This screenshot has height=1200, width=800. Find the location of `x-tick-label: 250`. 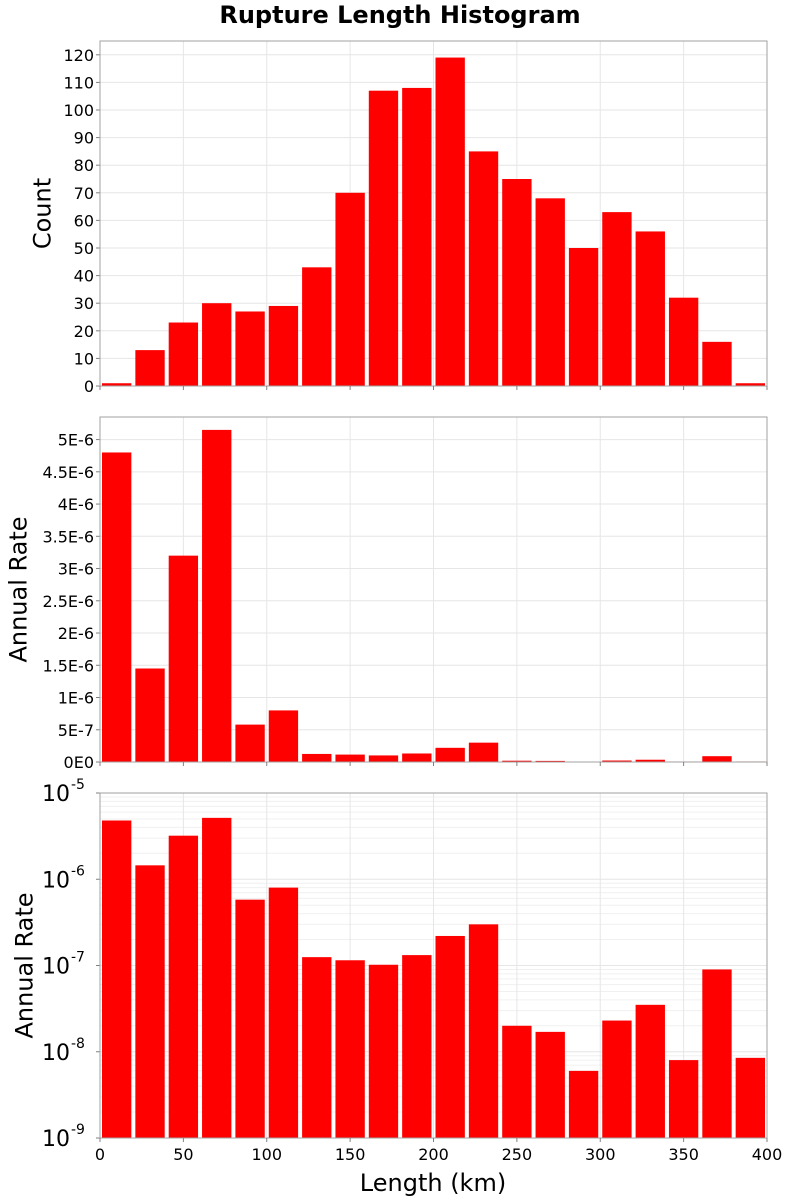

x-tick-label: 250 is located at coordinates (517, 1154).